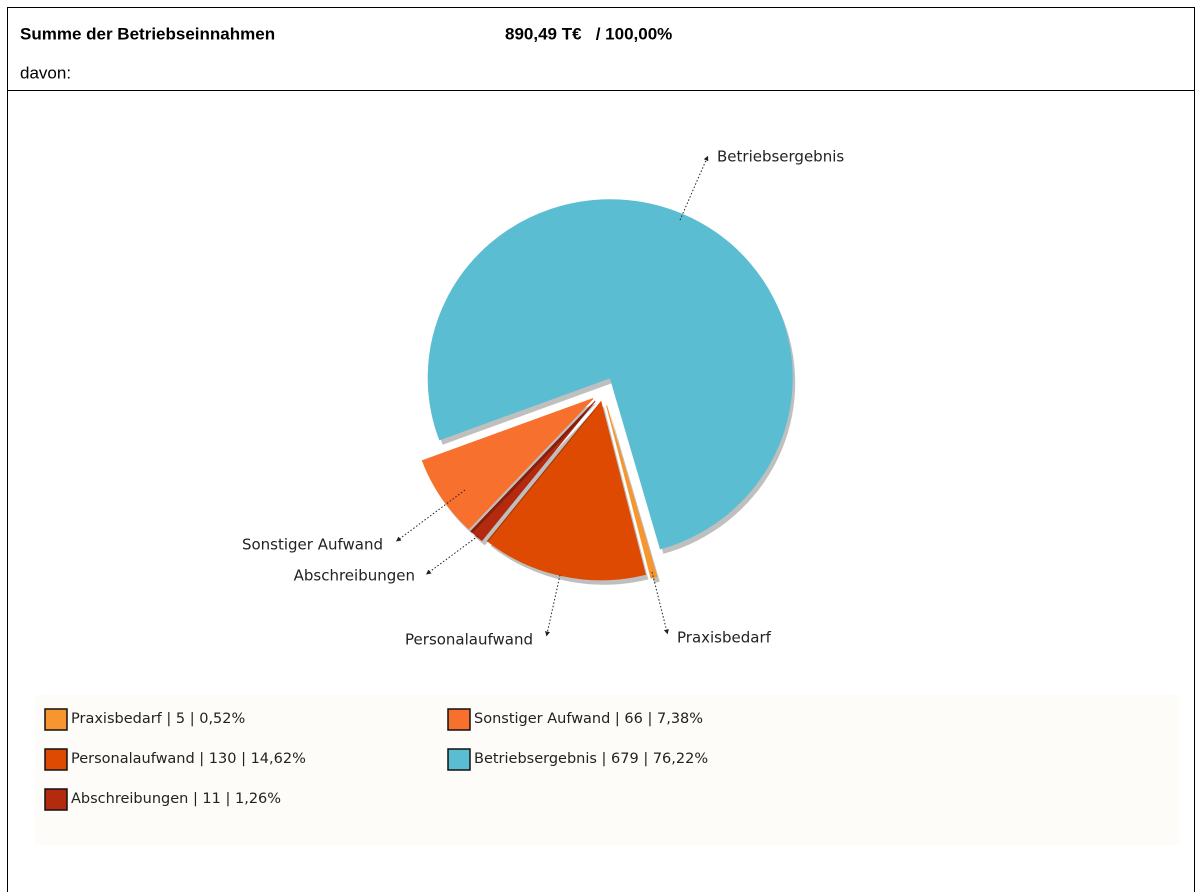 The height and width of the screenshot is (892, 1201). I want to click on legend-label: Sonstiger Aufwand | 66 | 7,38%, so click(588, 719).